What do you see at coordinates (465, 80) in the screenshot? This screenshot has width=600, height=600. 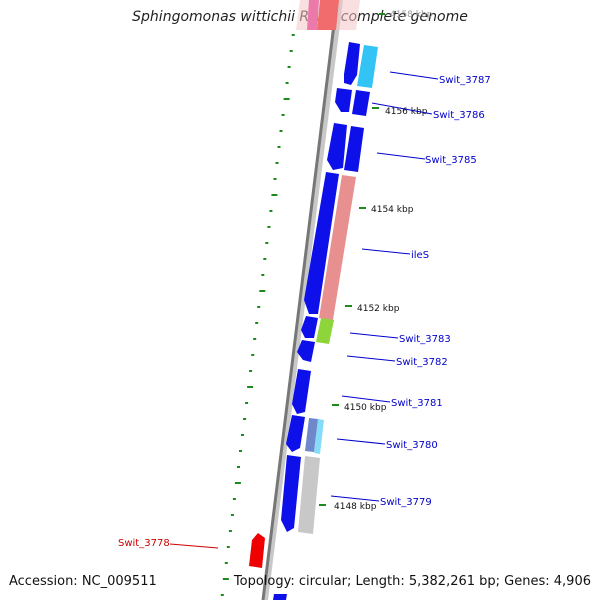 I see `gene-label-swit-3787: Swit_3787` at bounding box center [465, 80].